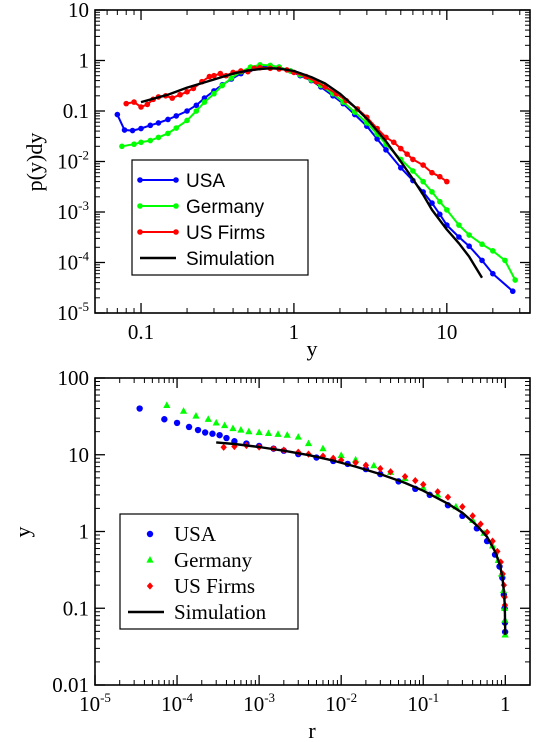 This screenshot has width=545, height=742. Describe the element at coordinates (74, 378) in the screenshot. I see `y-tick-label: 100` at that location.